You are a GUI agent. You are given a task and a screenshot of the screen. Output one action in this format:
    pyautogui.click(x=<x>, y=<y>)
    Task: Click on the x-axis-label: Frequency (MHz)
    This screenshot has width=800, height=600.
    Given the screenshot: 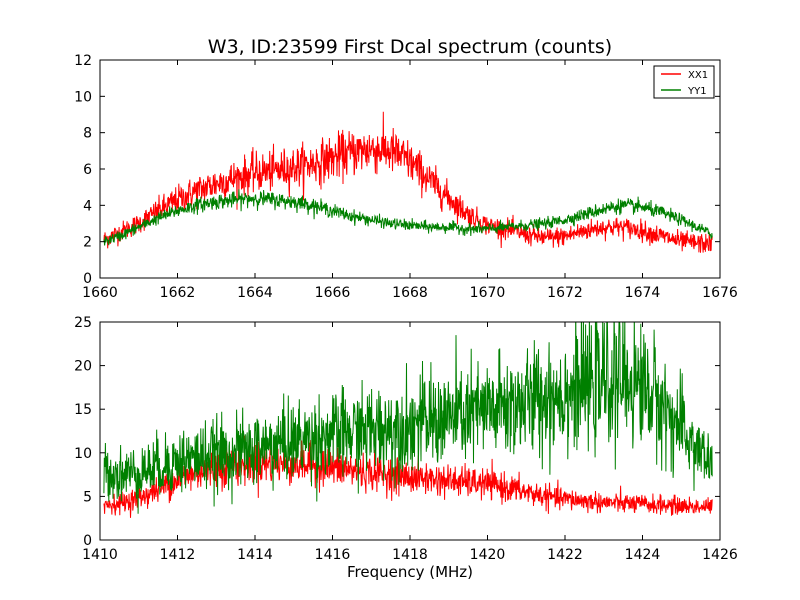 What is the action you would take?
    pyautogui.click(x=410, y=572)
    